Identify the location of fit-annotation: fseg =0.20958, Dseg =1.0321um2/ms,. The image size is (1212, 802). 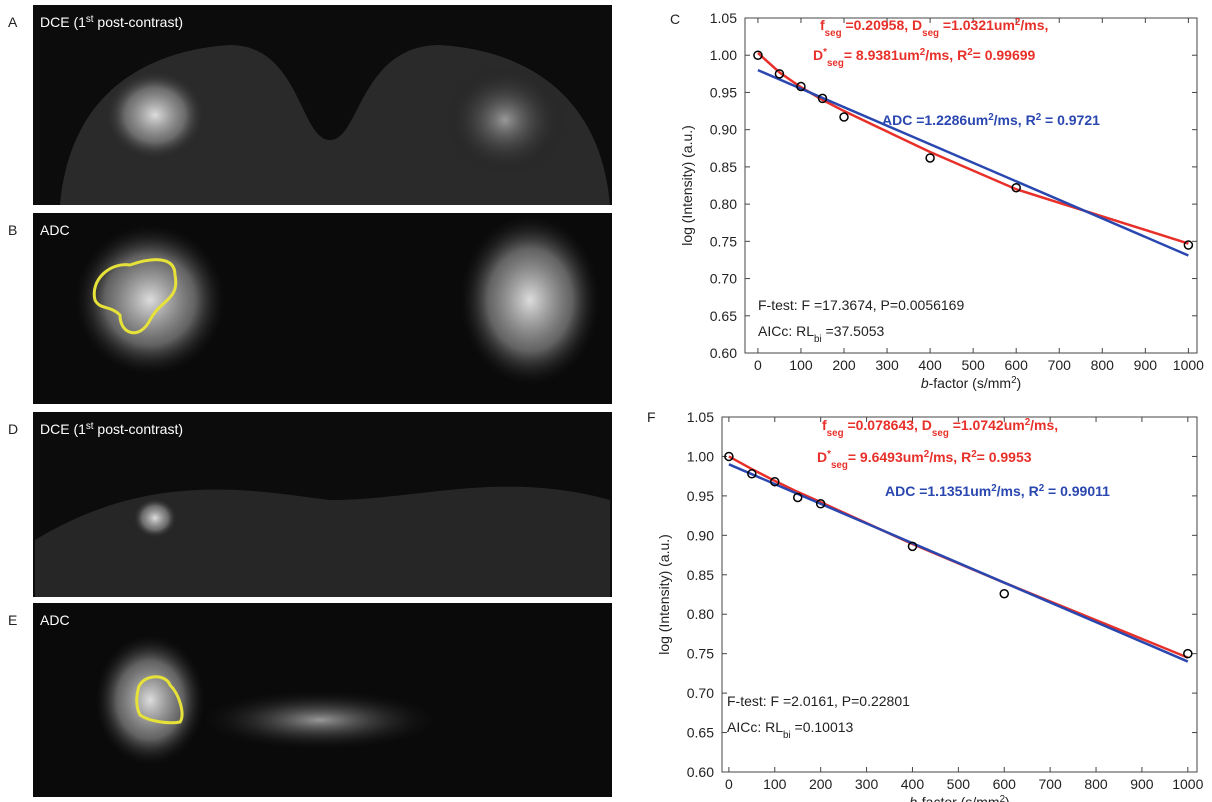
(934, 28).